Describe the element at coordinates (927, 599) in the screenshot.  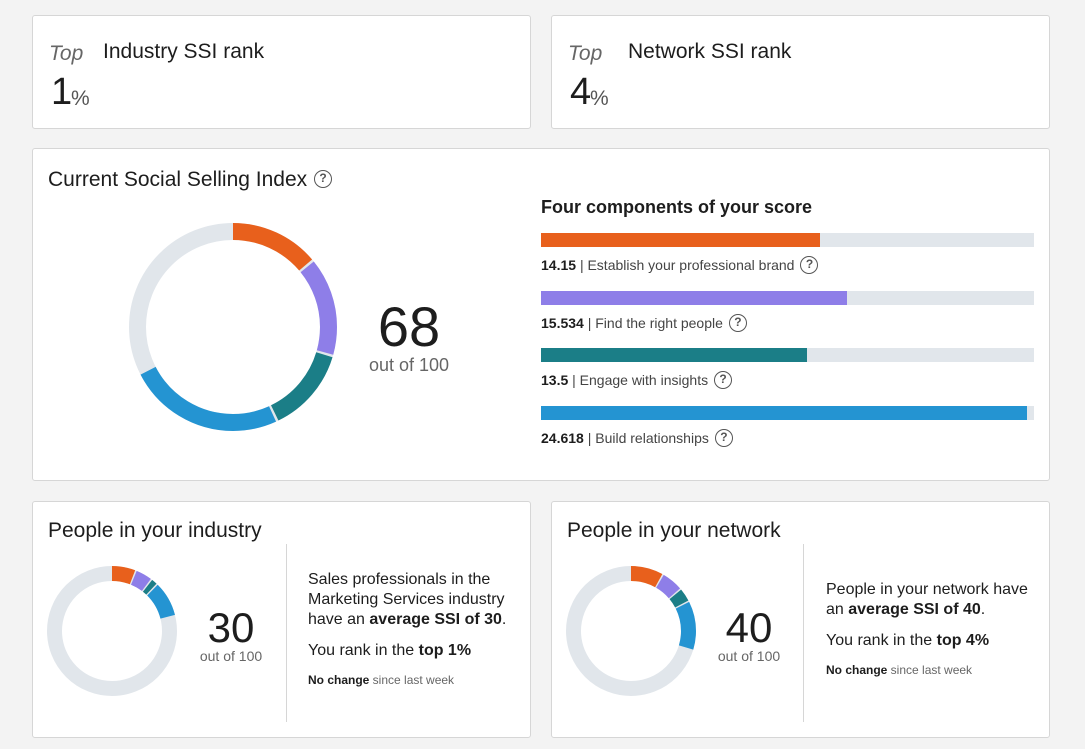
I see `network-info-text: People in your network have an` at that location.